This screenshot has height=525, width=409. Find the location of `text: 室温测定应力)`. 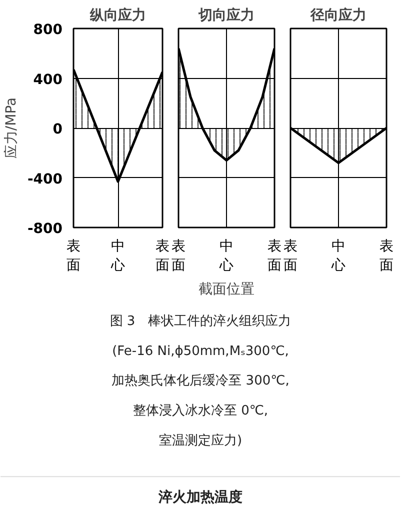

text: 室温测定应力) is located at coordinates (200, 440).